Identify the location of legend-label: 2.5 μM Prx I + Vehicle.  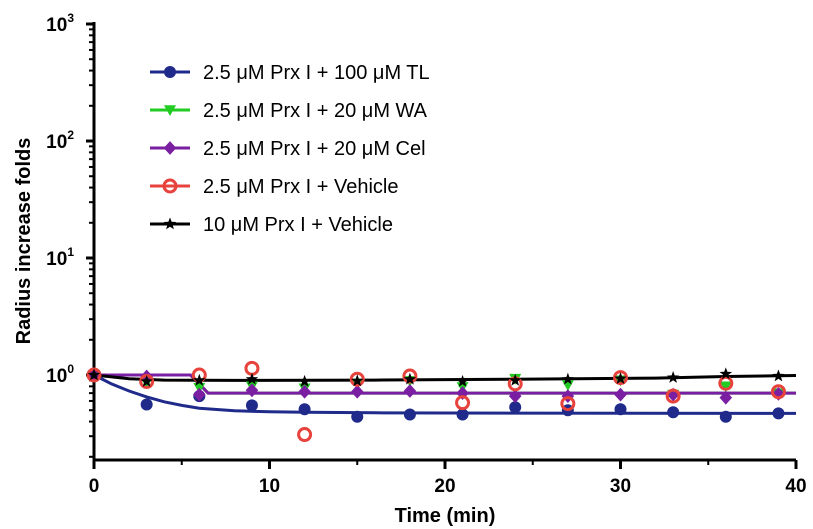
(301, 187).